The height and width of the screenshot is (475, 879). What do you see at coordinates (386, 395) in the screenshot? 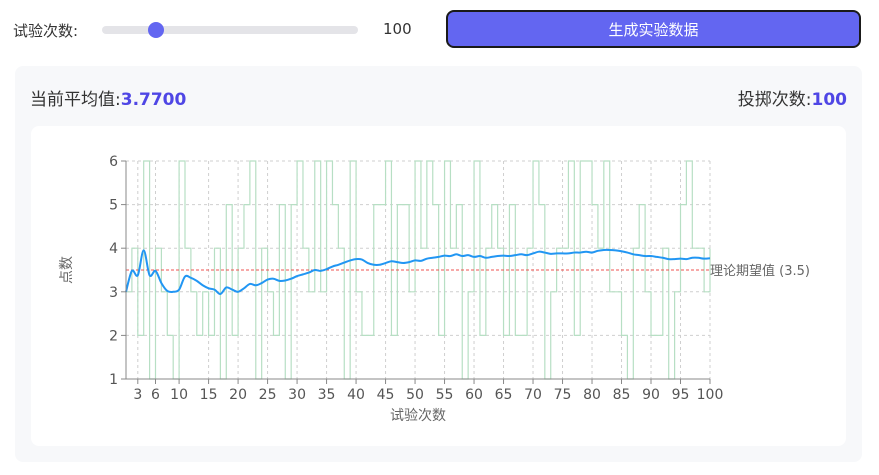
I see `x-tick-label: 45` at bounding box center [386, 395].